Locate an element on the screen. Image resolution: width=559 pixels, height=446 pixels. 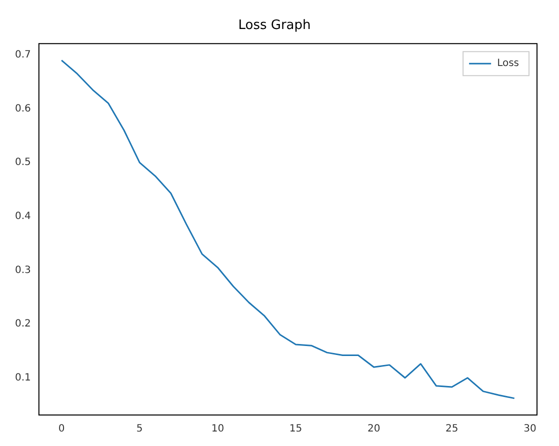
legend-label: Loss is located at coordinates (508, 64).